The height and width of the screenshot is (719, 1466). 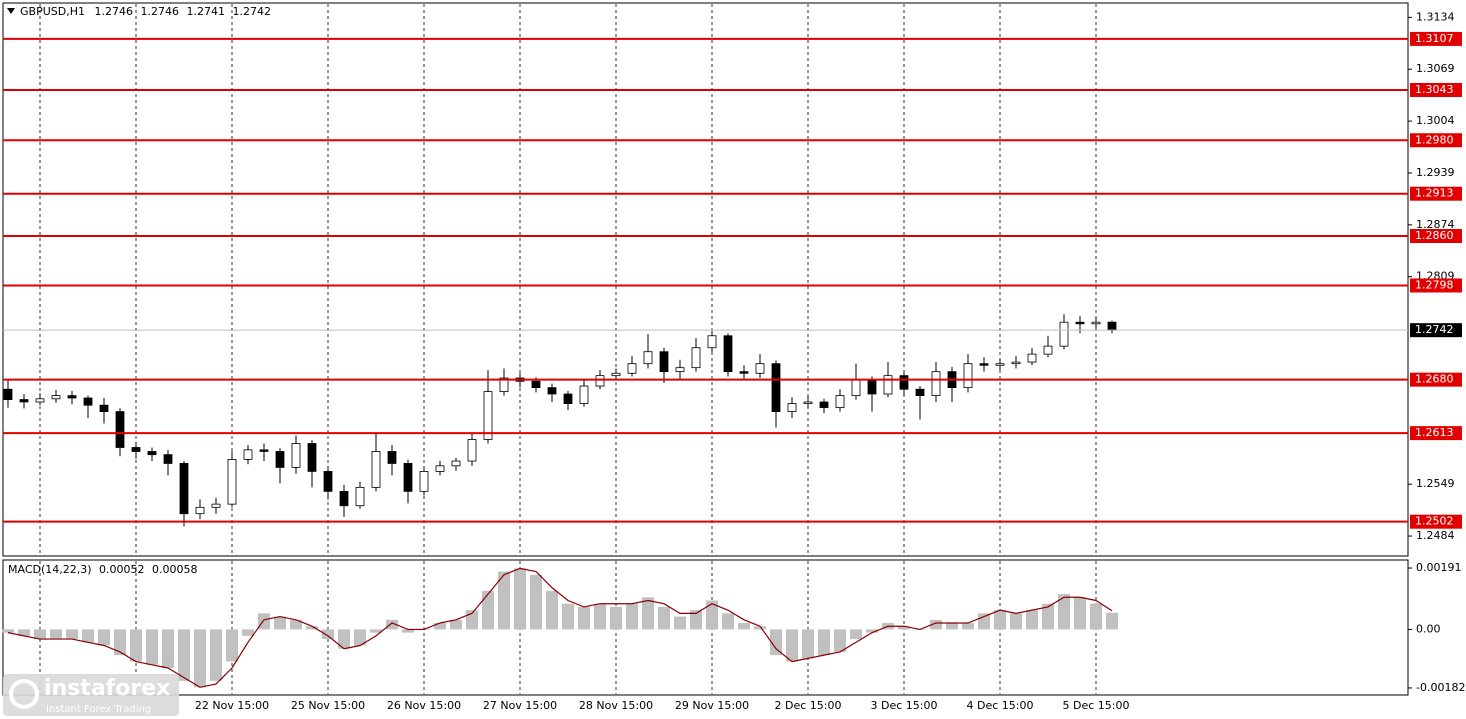 I want to click on y-tick-label: 1.3134, so click(x=1435, y=16).